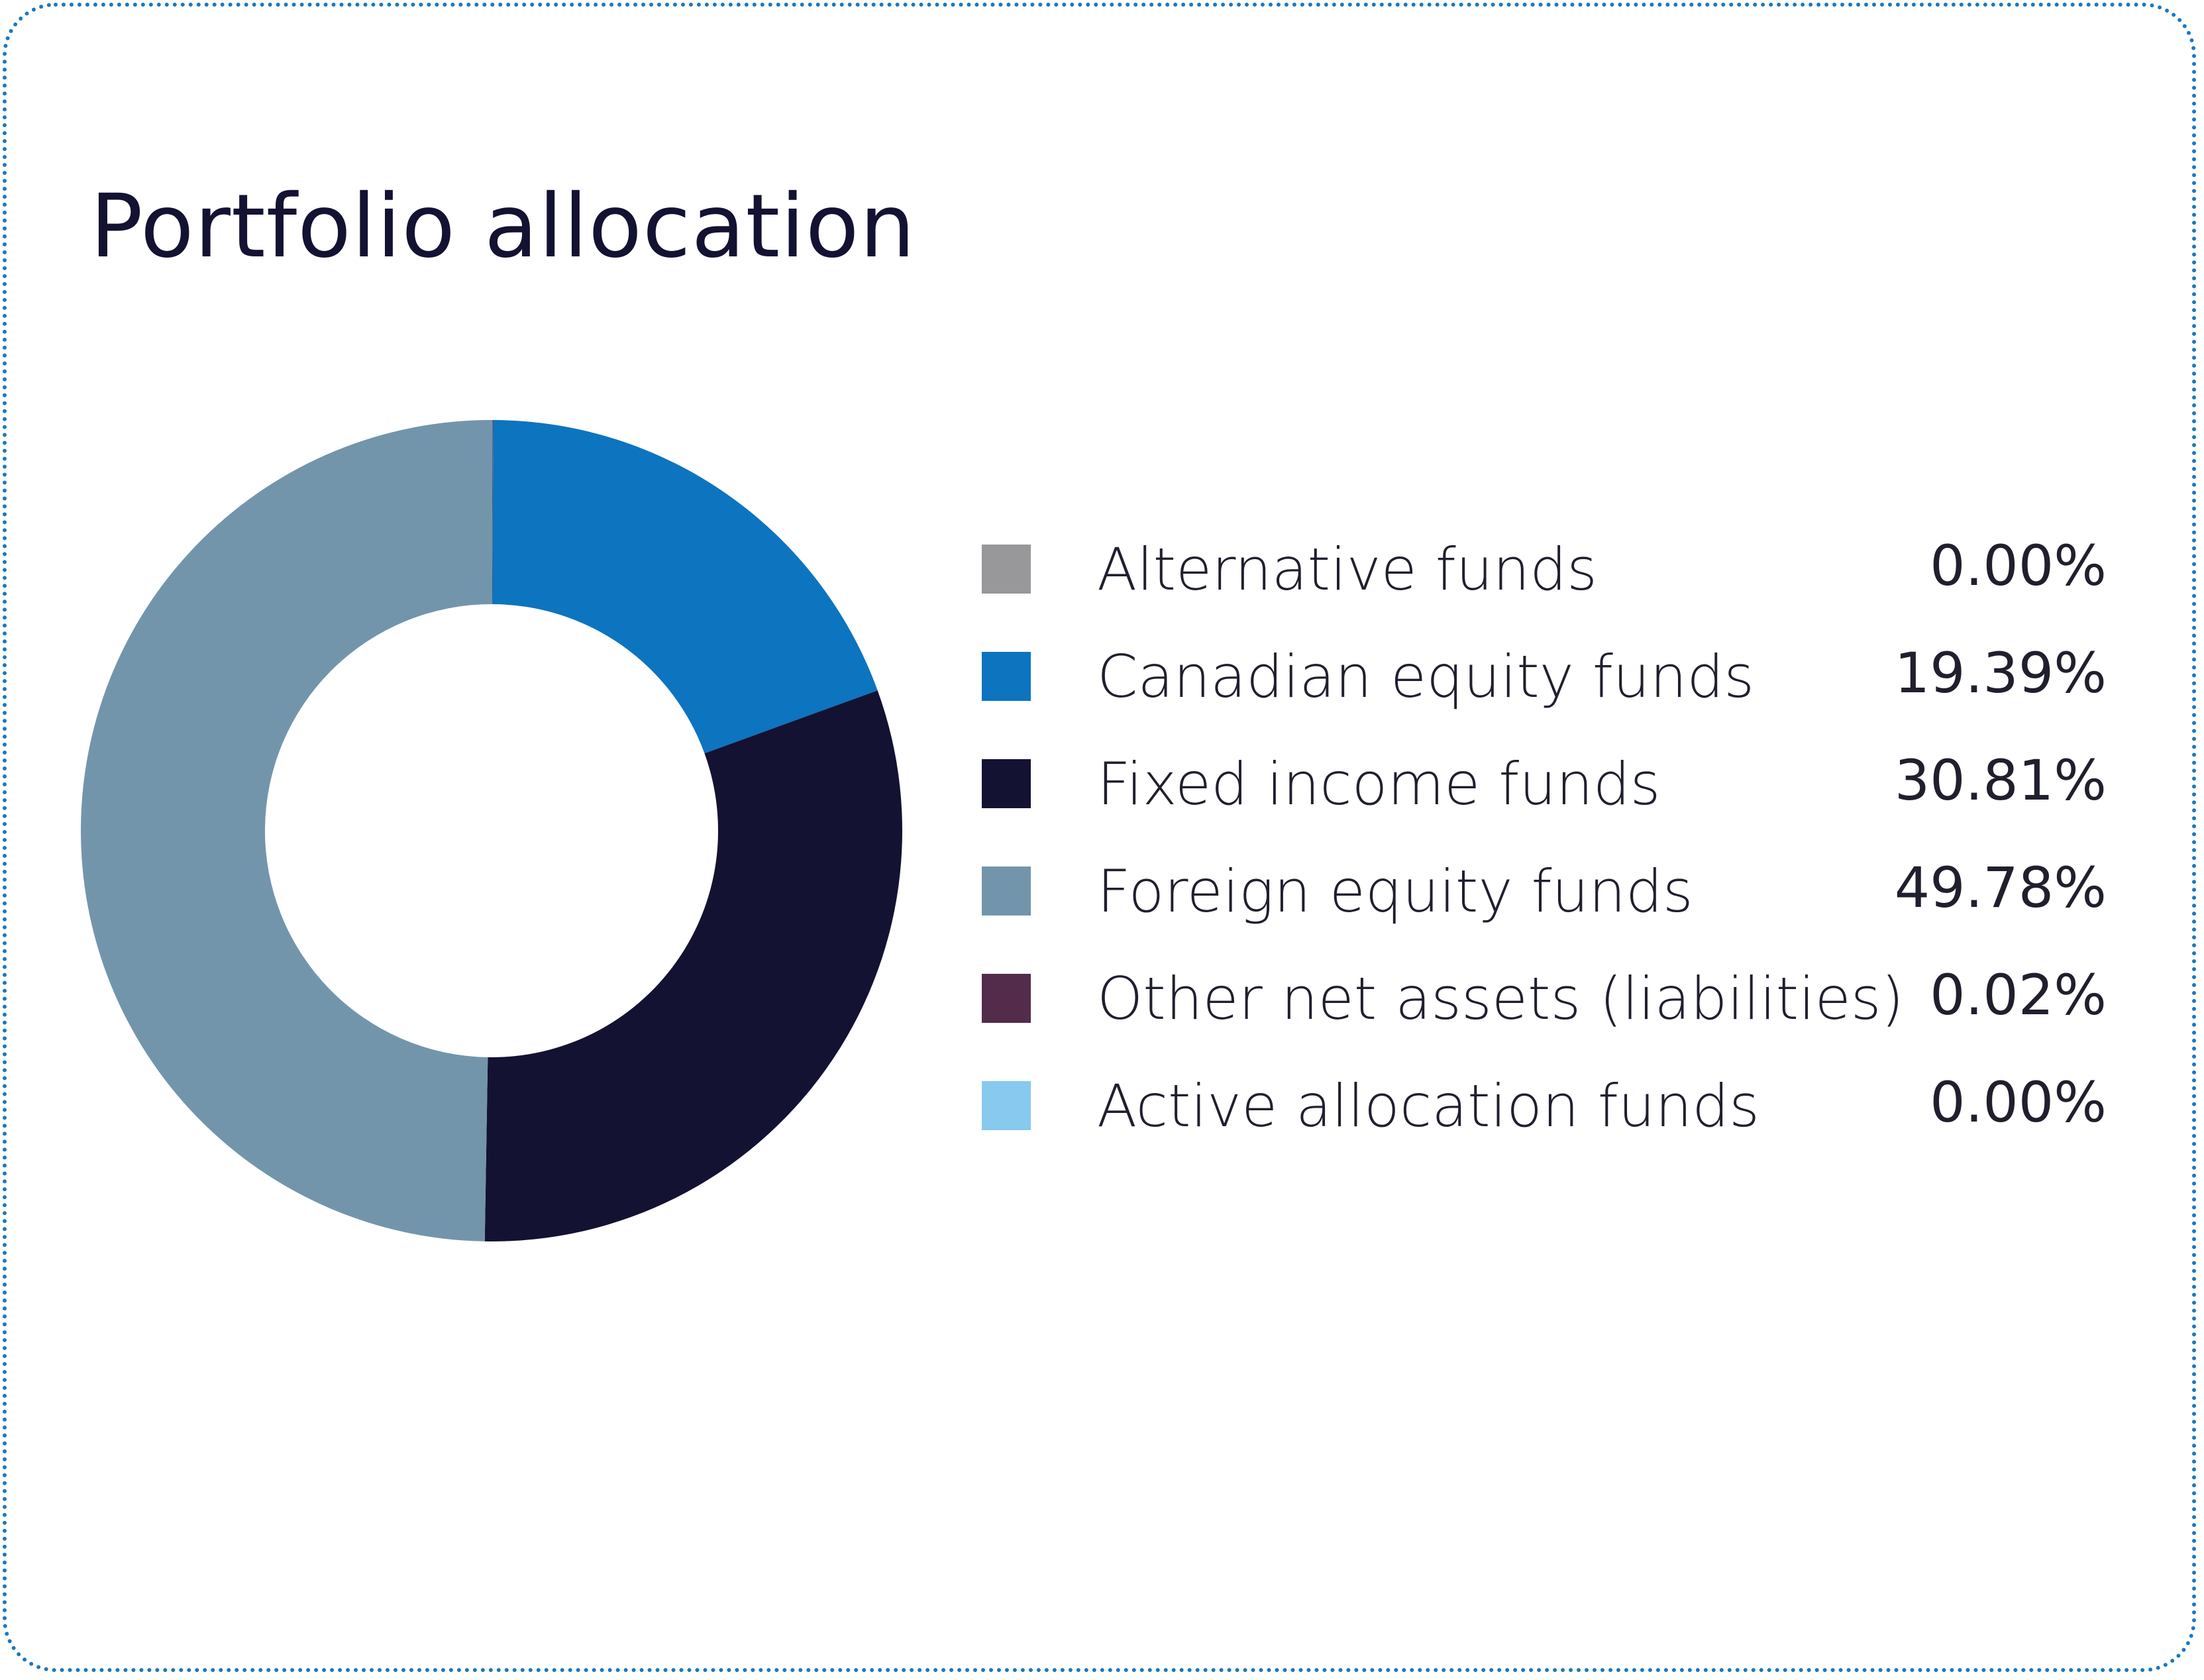 The width and height of the screenshot is (2204, 1680). I want to click on legend-label: Active allocation funds, so click(1428, 1106).